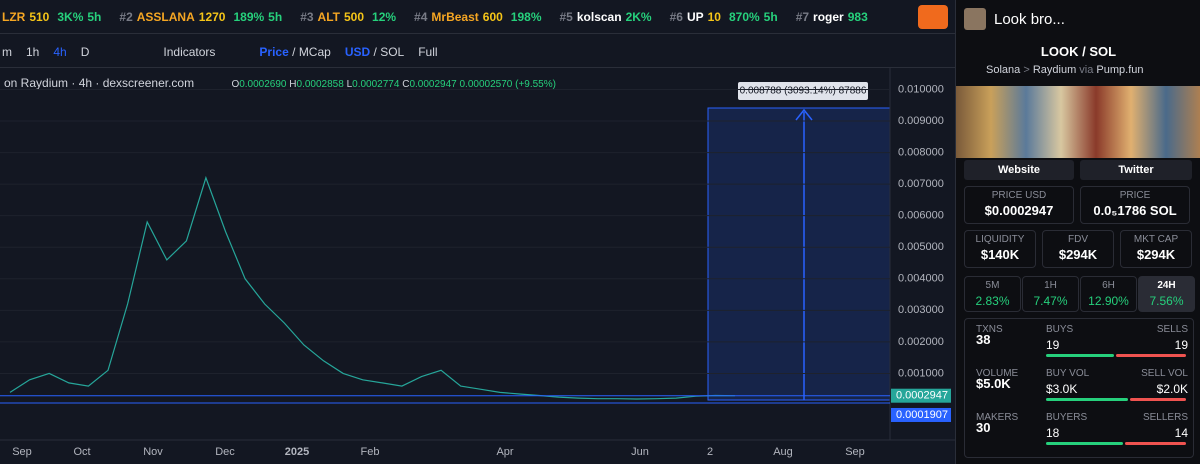  I want to click on stat-label: SELLERS, so click(1165, 417).